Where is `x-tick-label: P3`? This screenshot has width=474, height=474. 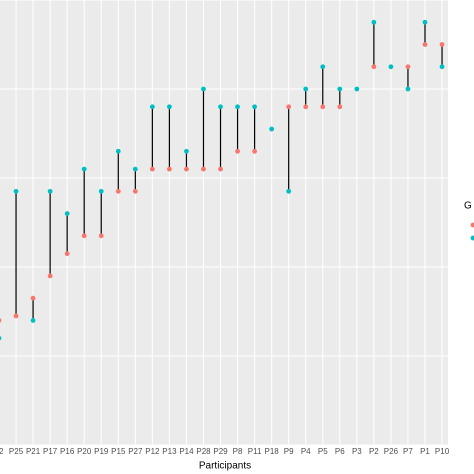
x-tick-label: P3 is located at coordinates (357, 451).